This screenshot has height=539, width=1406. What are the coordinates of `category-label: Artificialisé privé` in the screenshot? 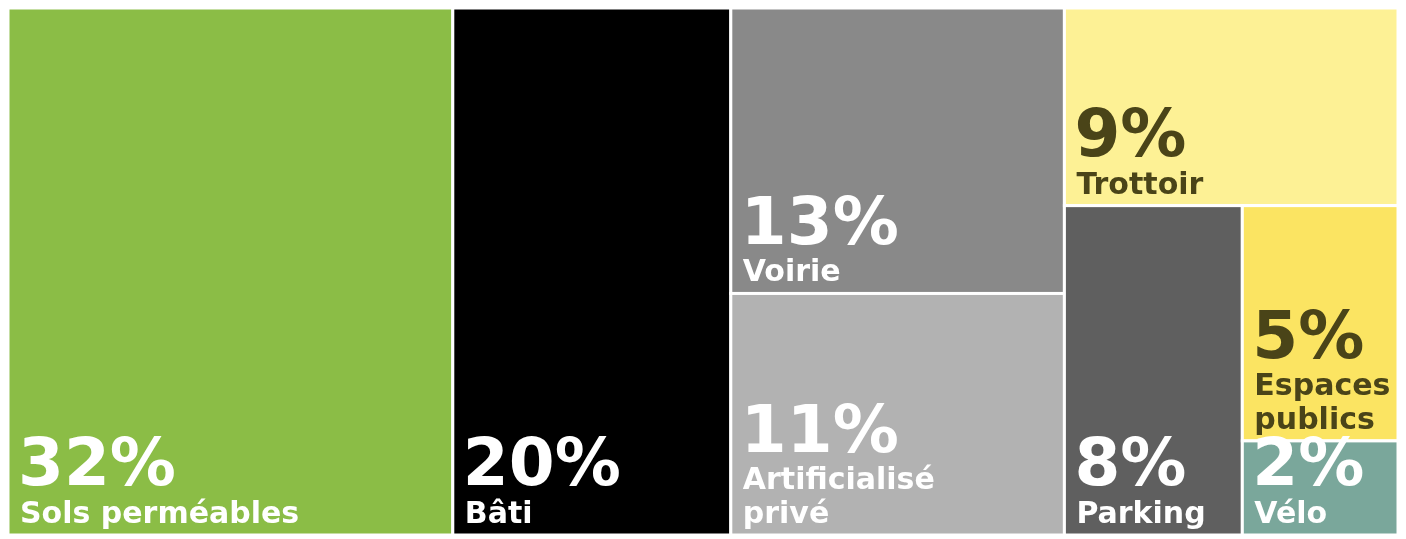 It's located at (838, 495).